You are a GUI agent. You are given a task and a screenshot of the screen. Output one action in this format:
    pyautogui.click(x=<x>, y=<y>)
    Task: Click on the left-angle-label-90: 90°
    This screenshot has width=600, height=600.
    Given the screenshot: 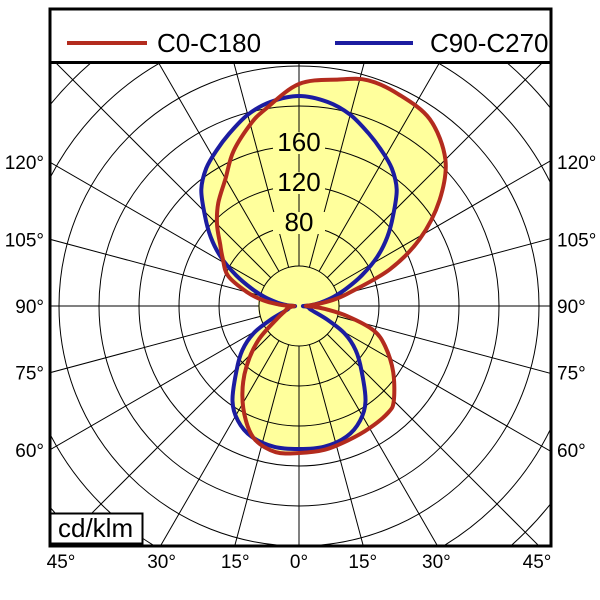 What is the action you would take?
    pyautogui.click(x=29, y=307)
    